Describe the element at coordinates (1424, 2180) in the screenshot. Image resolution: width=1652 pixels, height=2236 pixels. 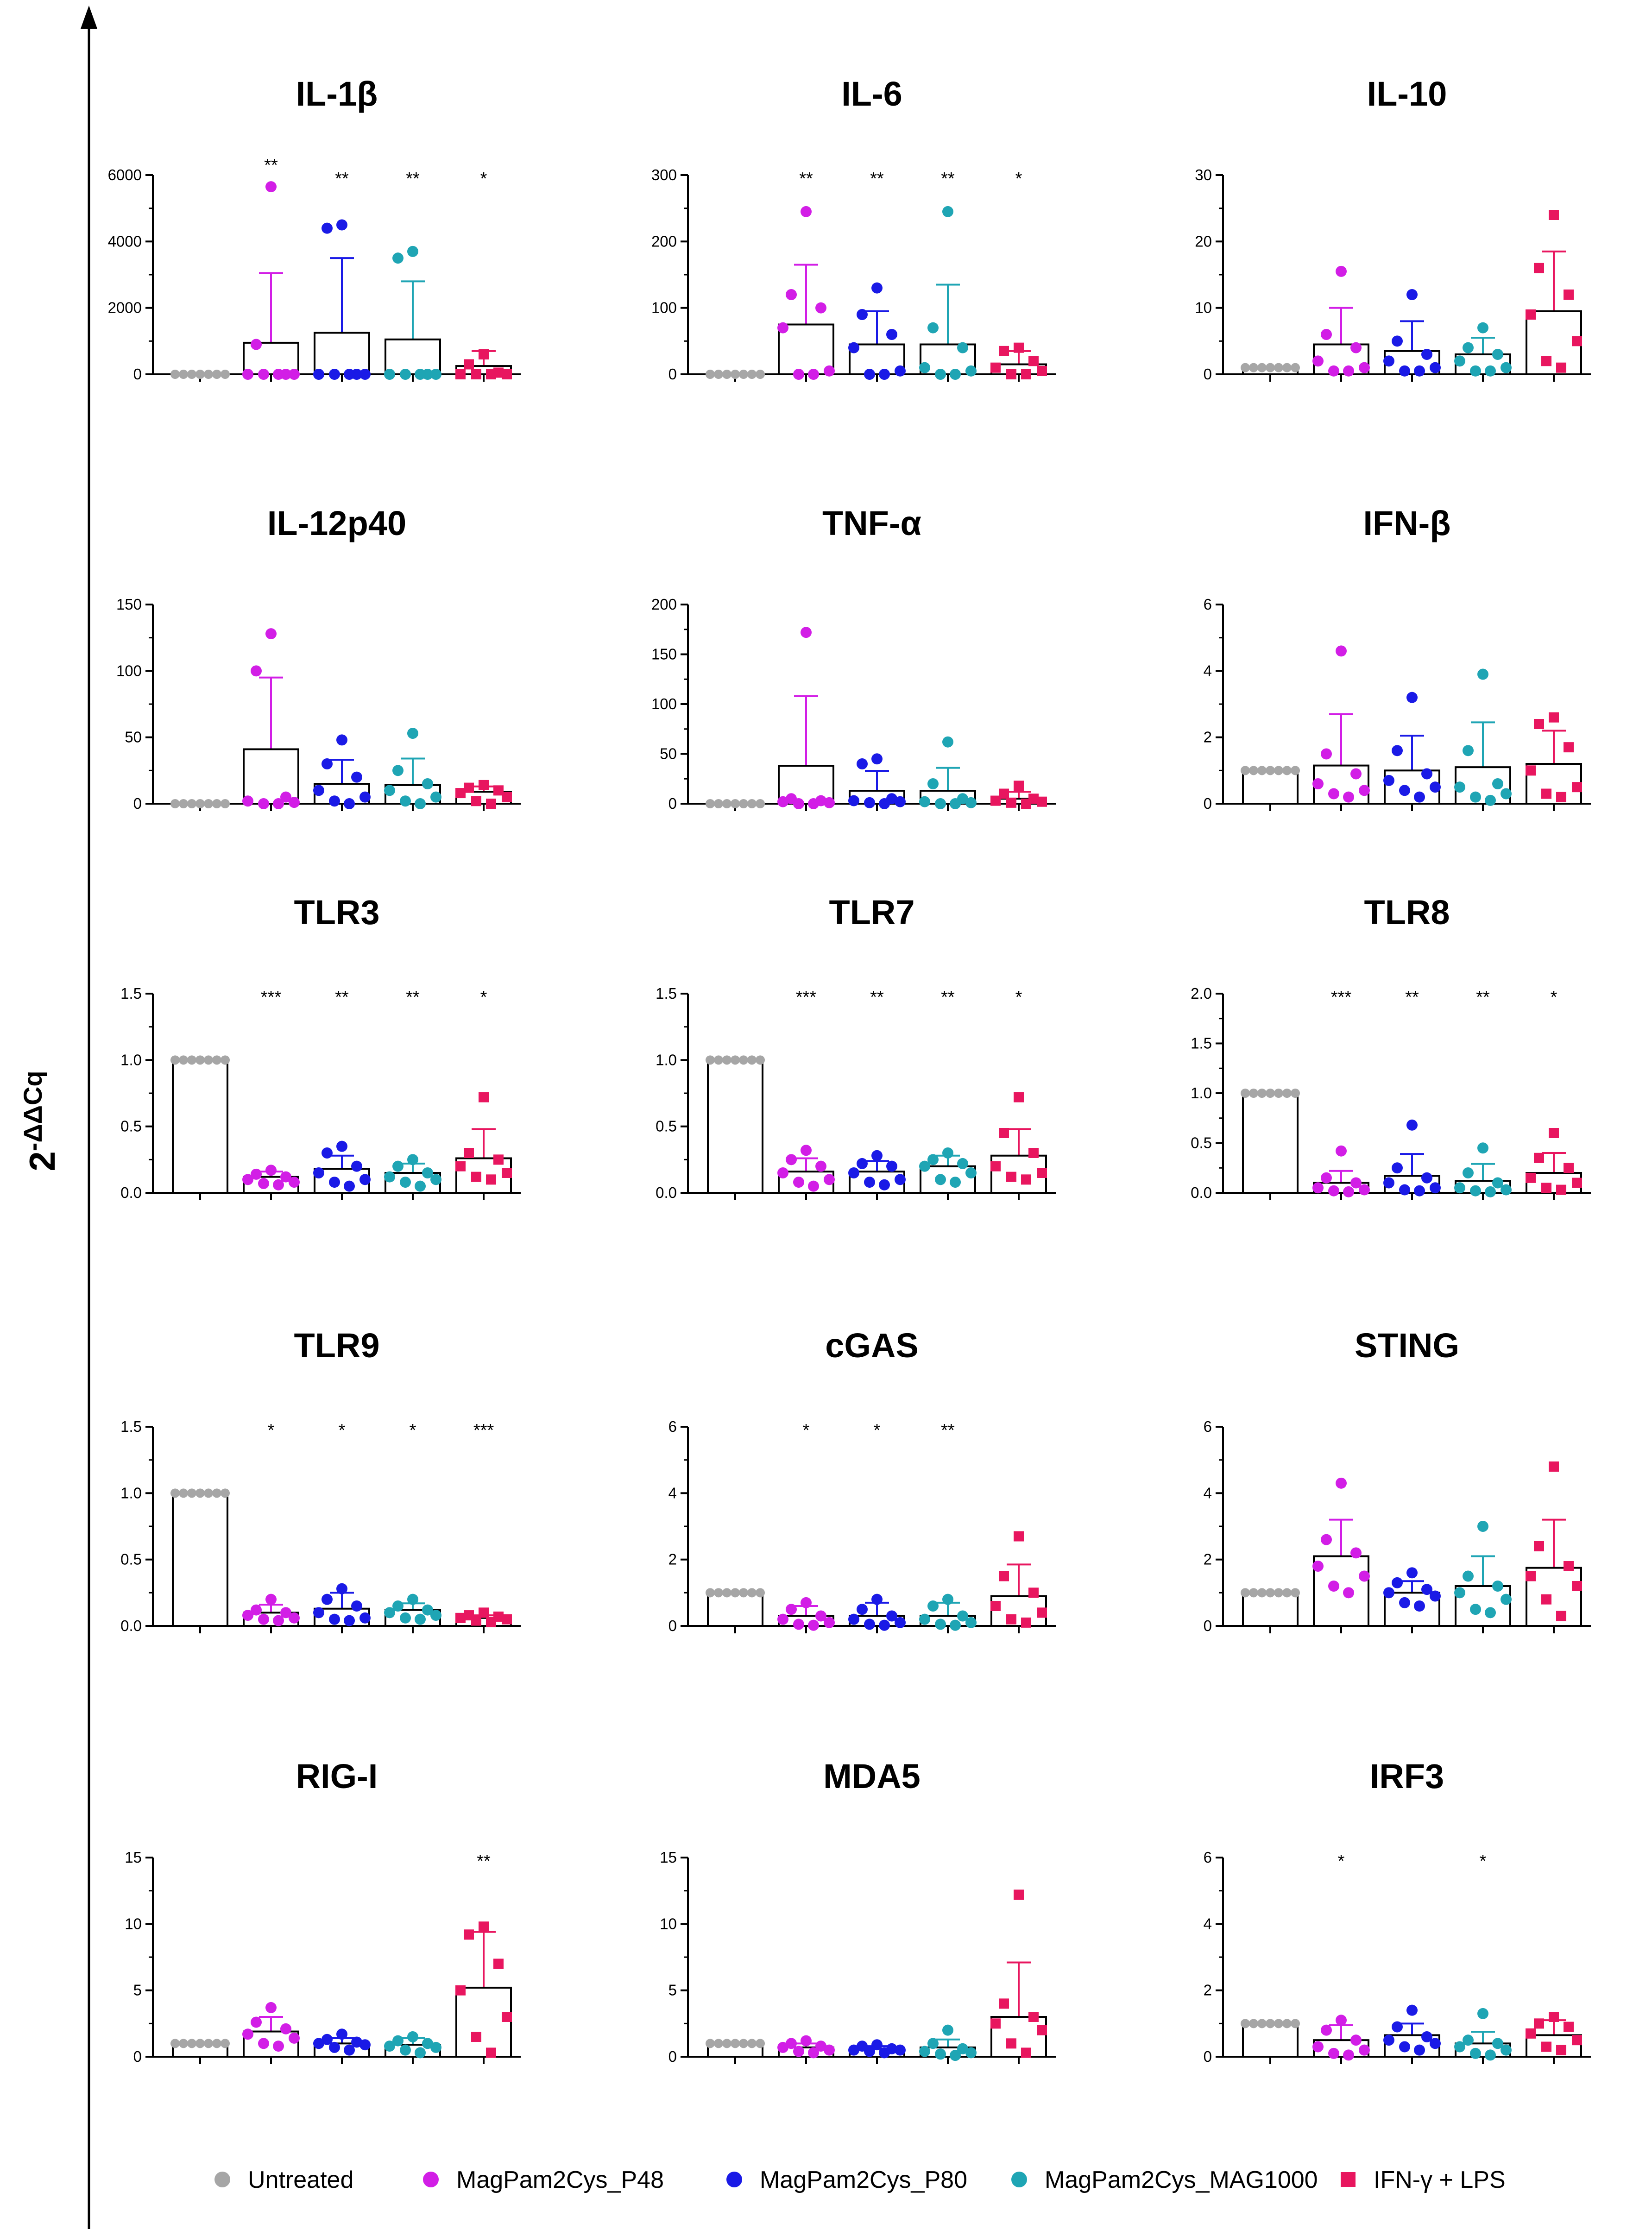
I see `legend-item-ifn-lps: IFN-γ + LPS` at that location.